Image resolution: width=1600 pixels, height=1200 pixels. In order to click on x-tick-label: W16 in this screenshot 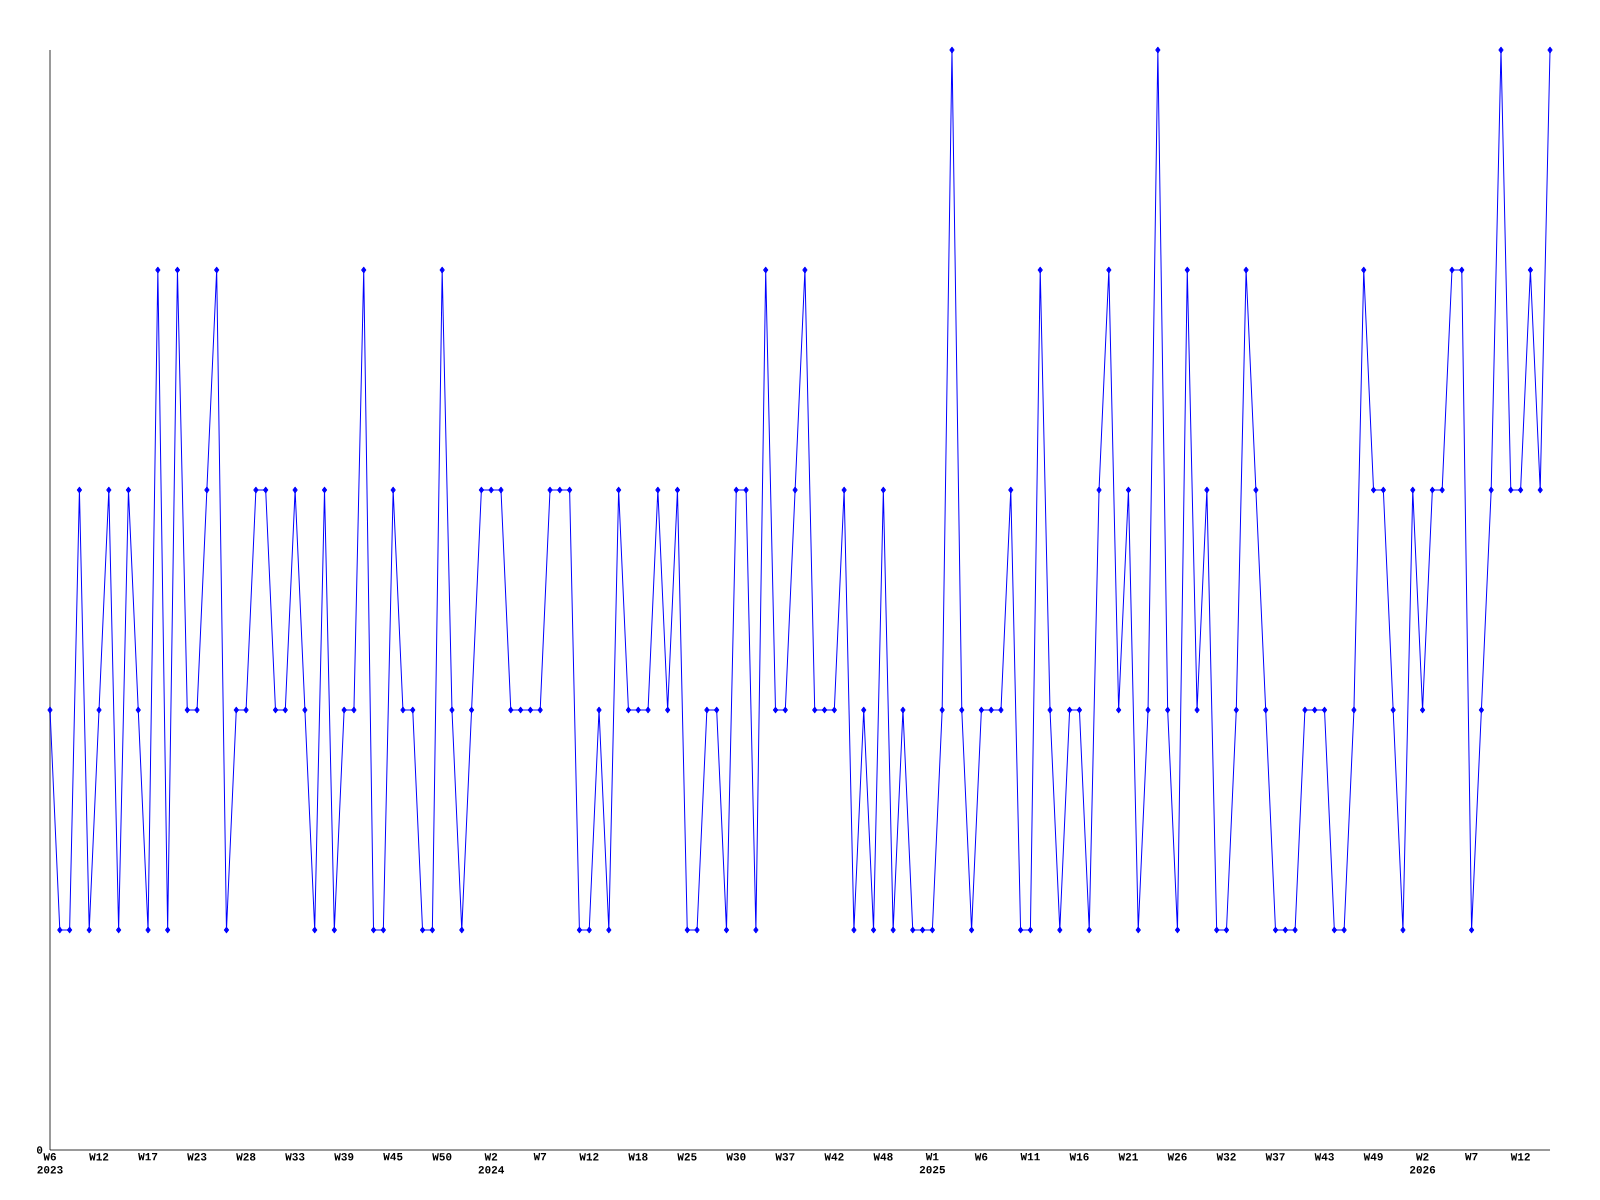, I will do `click(1079, 1157)`.